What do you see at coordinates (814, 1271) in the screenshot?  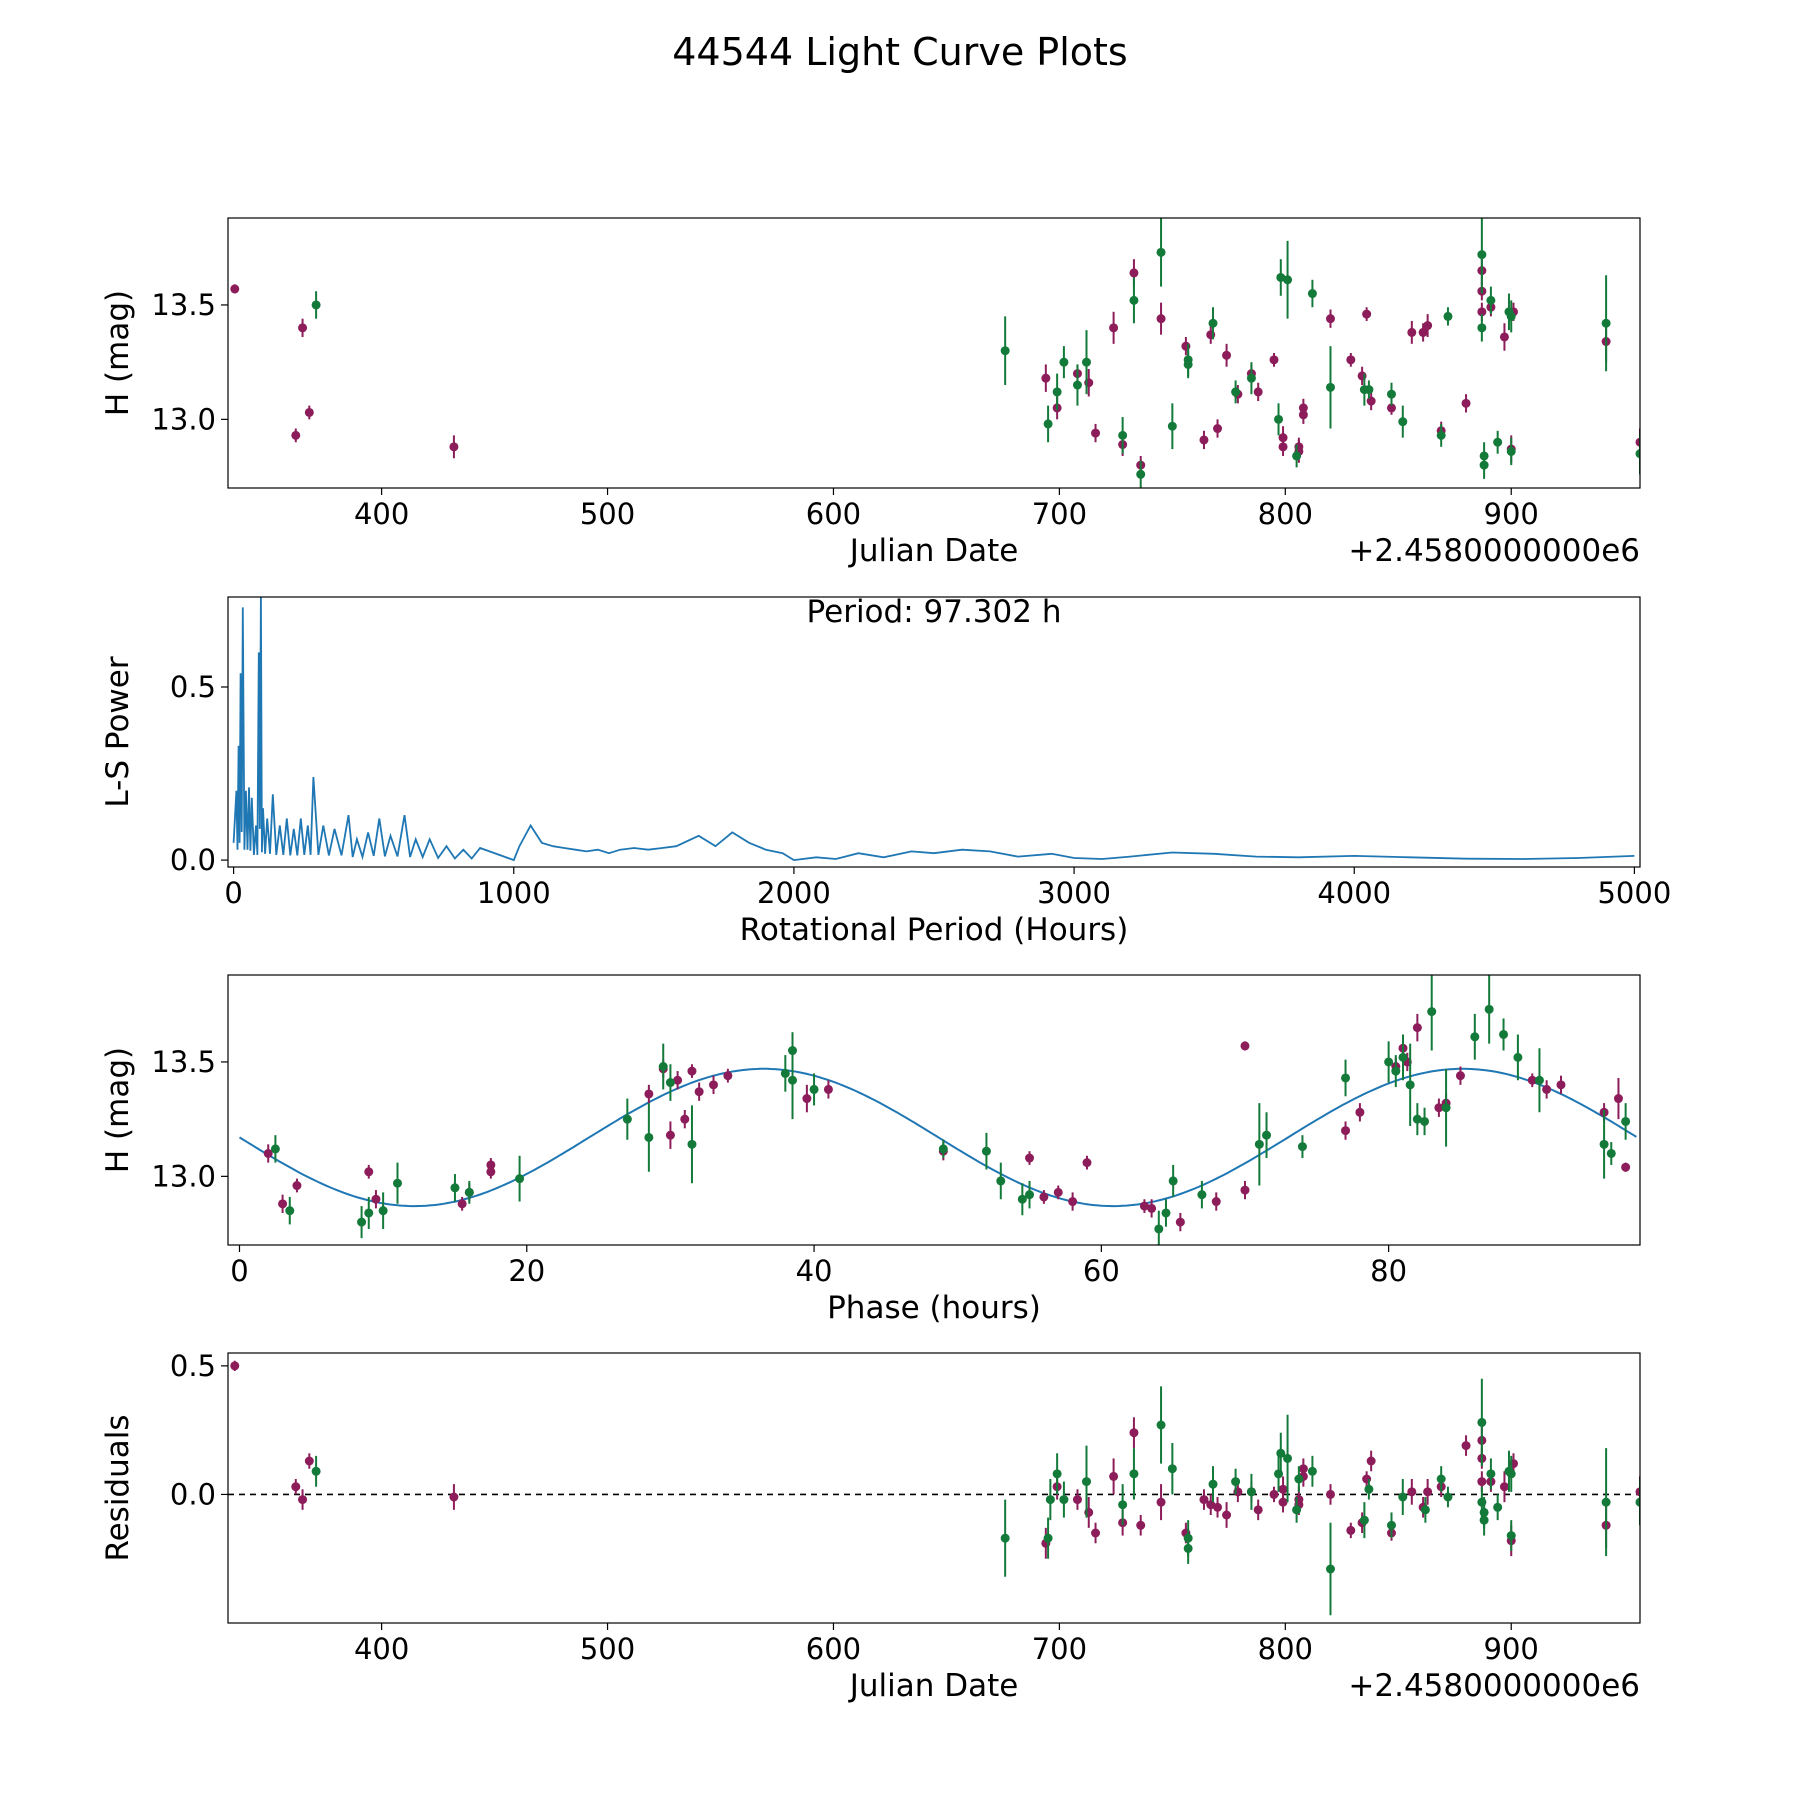 I see `x-tick-label: 40` at bounding box center [814, 1271].